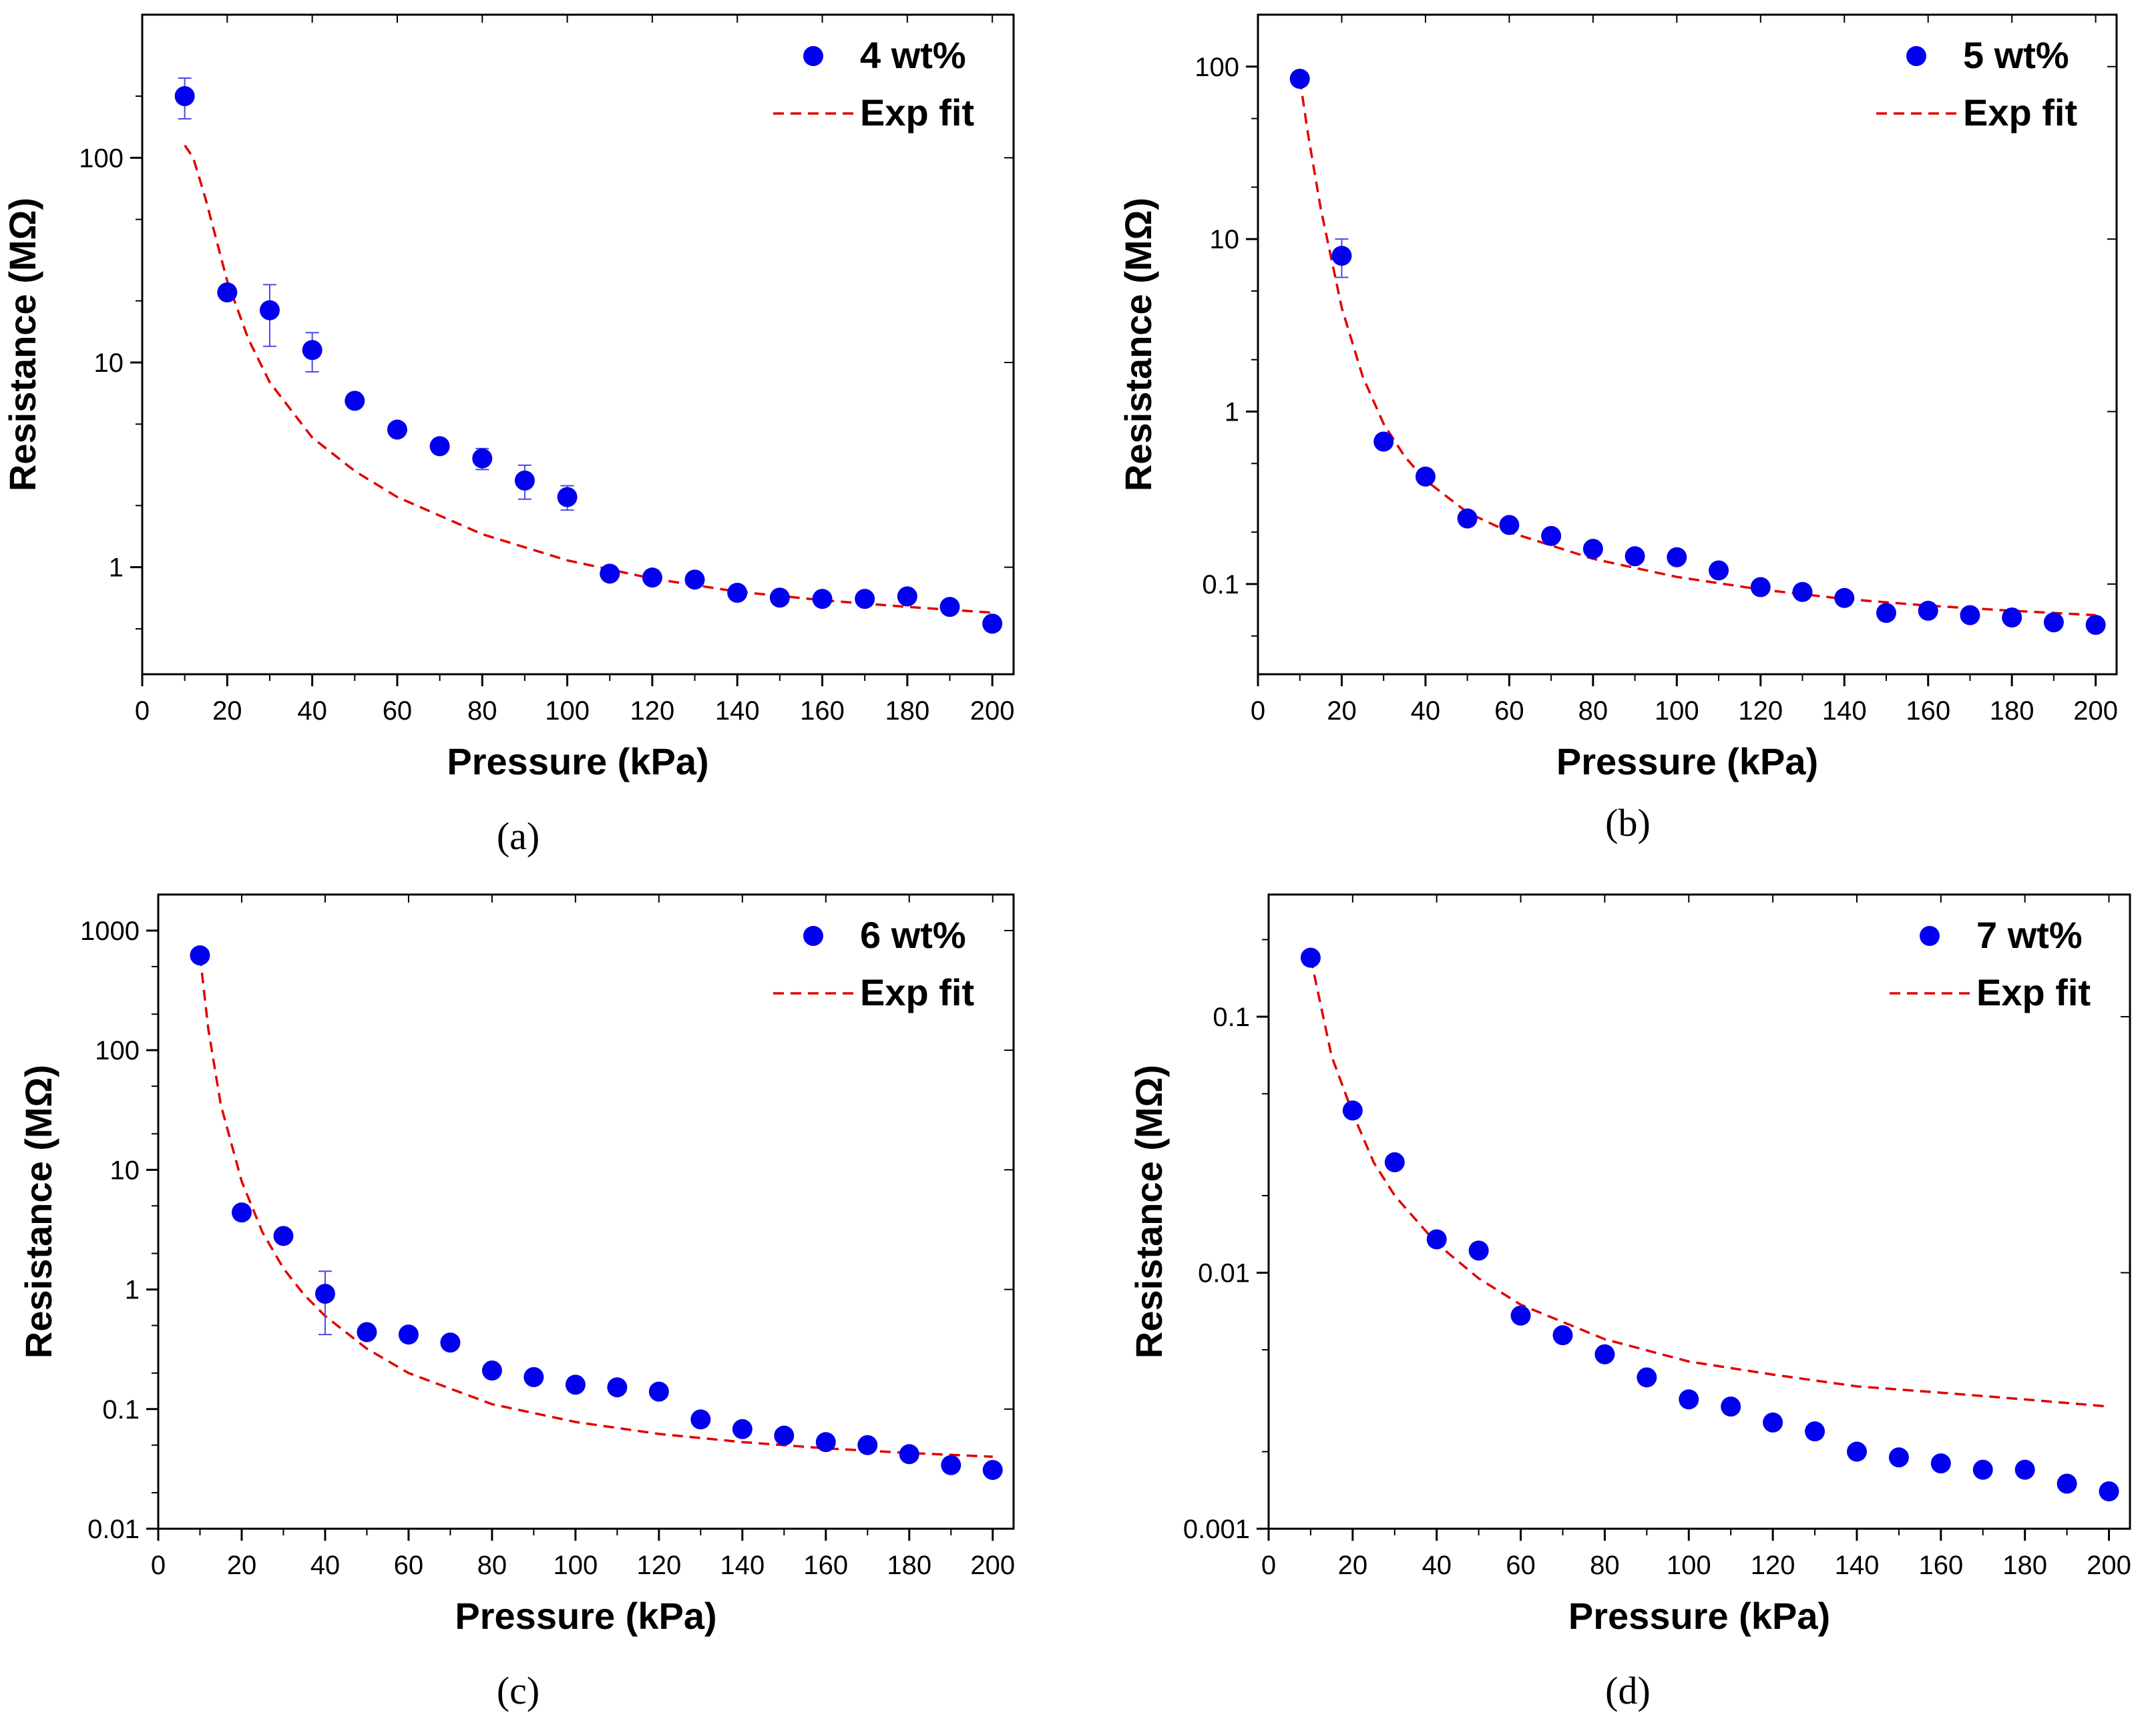 This screenshot has height=1729, width=2156. Describe the element at coordinates (1258, 711) in the screenshot. I see `chart-1-xtick-label-0: 0` at that location.